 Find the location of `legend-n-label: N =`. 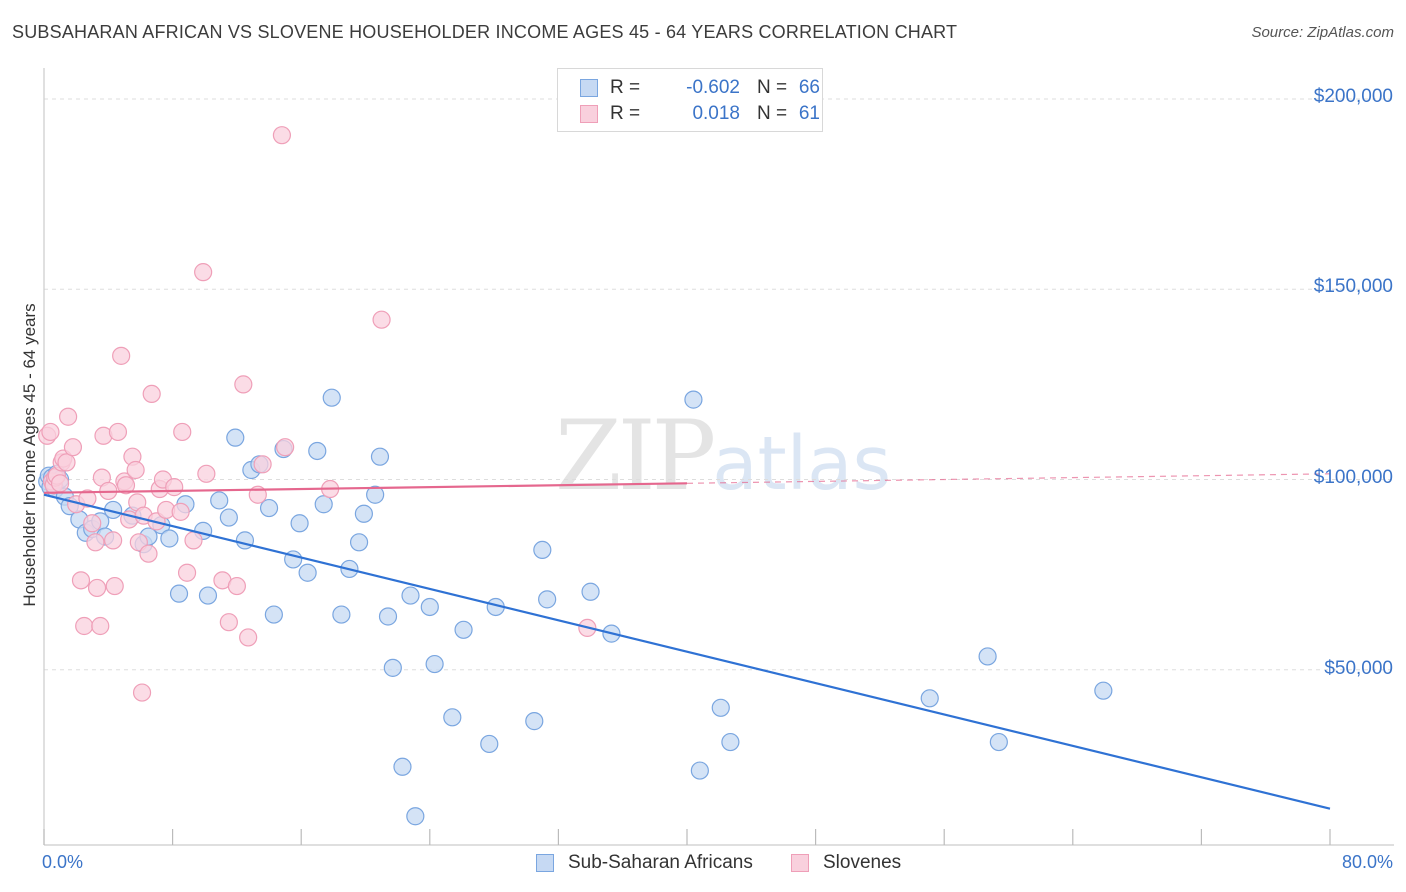

legend-n-label: N = is located at coordinates (772, 113).